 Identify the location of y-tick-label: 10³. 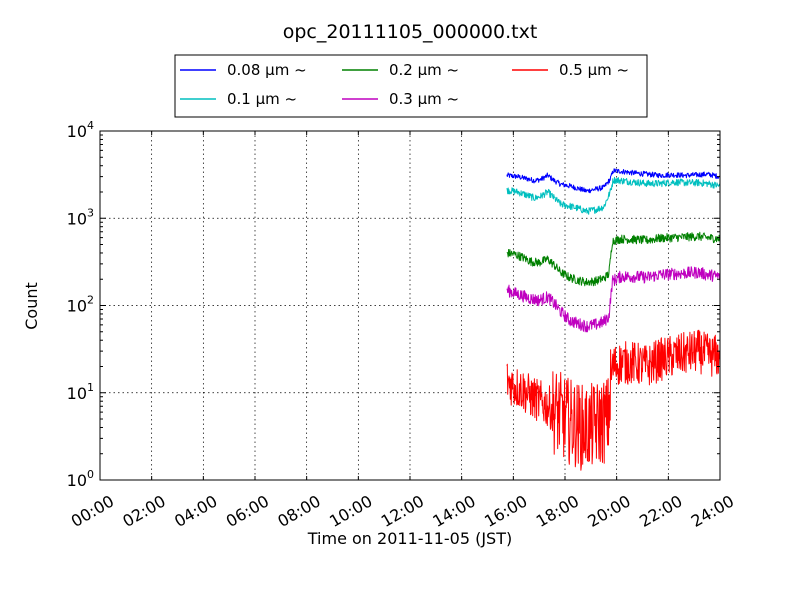
(80, 217).